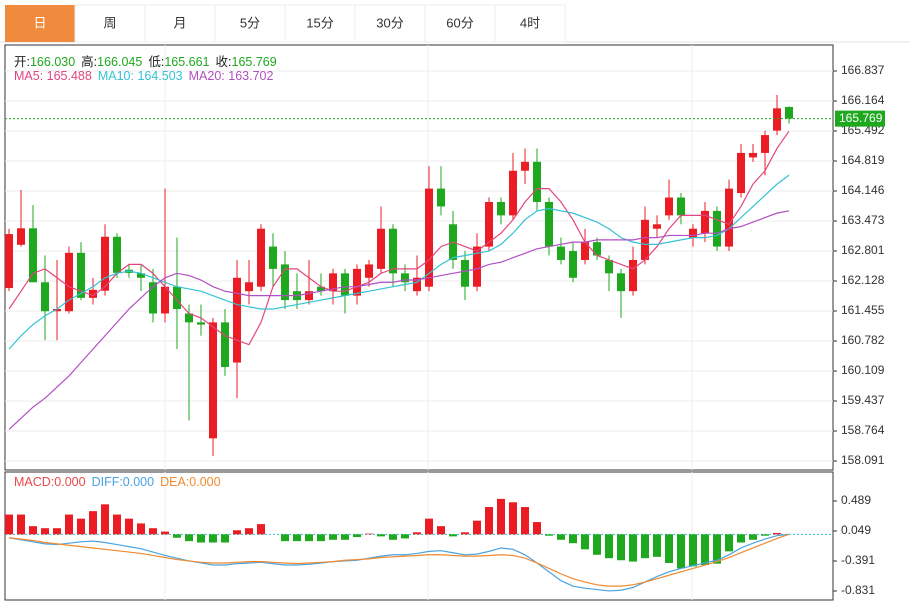 This screenshot has width=910, height=603. What do you see at coordinates (156, 62) in the screenshot?
I see `info-label: 低:` at bounding box center [156, 62].